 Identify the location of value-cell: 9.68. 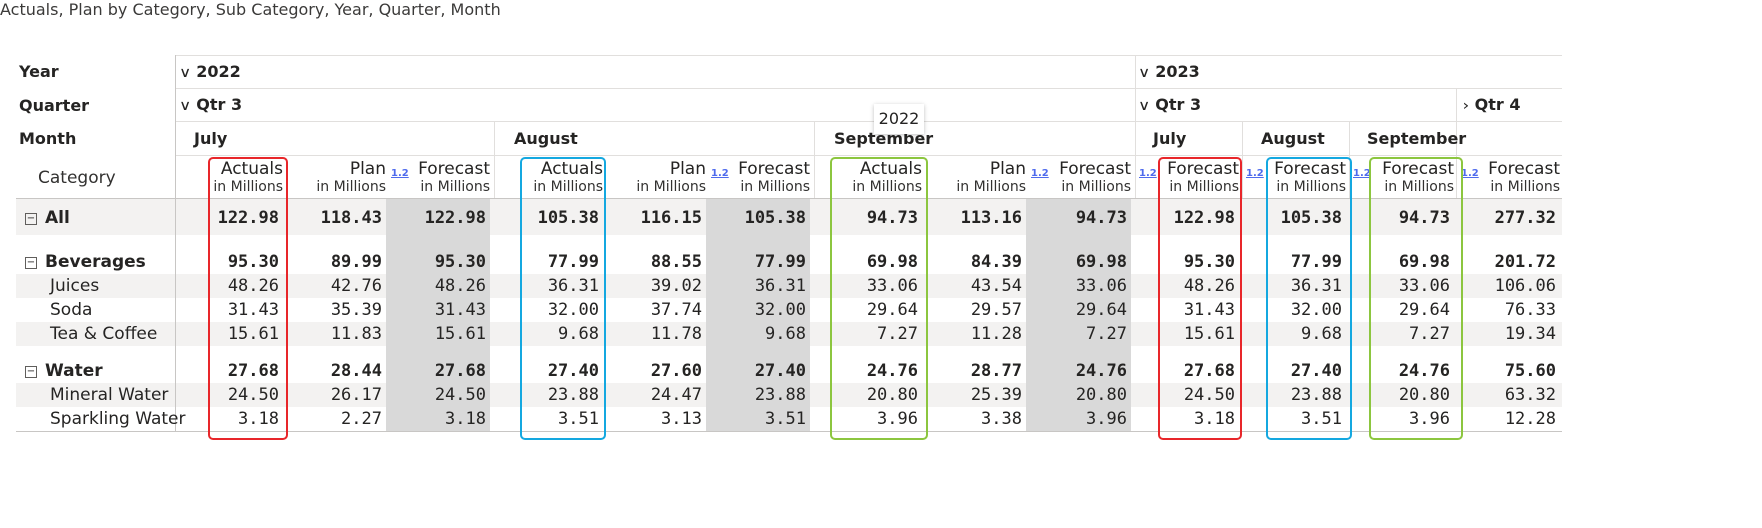
(1321, 334).